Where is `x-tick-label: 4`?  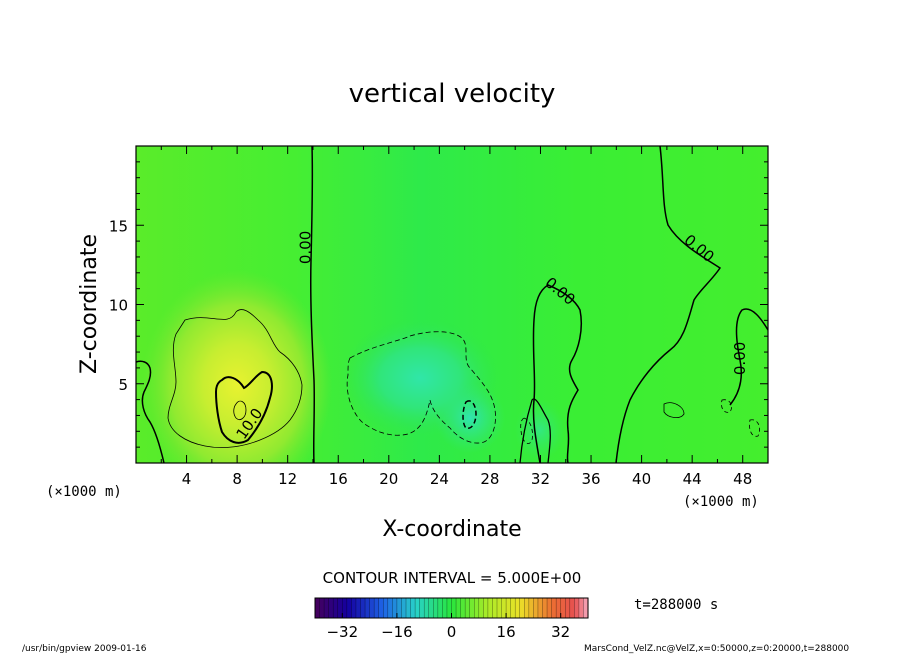 x-tick-label: 4 is located at coordinates (187, 479).